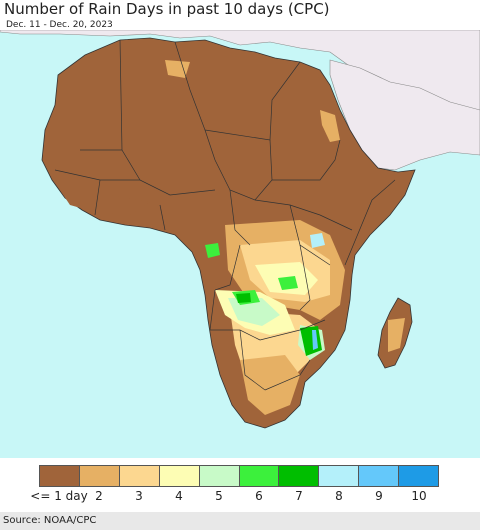 This screenshot has height=530, width=480. What do you see at coordinates (179, 496) in the screenshot?
I see `legend-label-4: 4` at bounding box center [179, 496].